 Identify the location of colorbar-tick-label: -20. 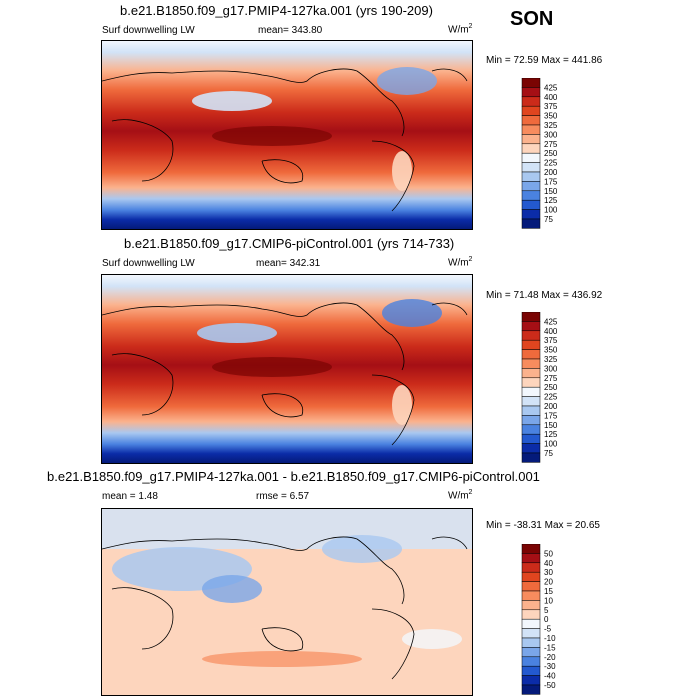
(550, 657).